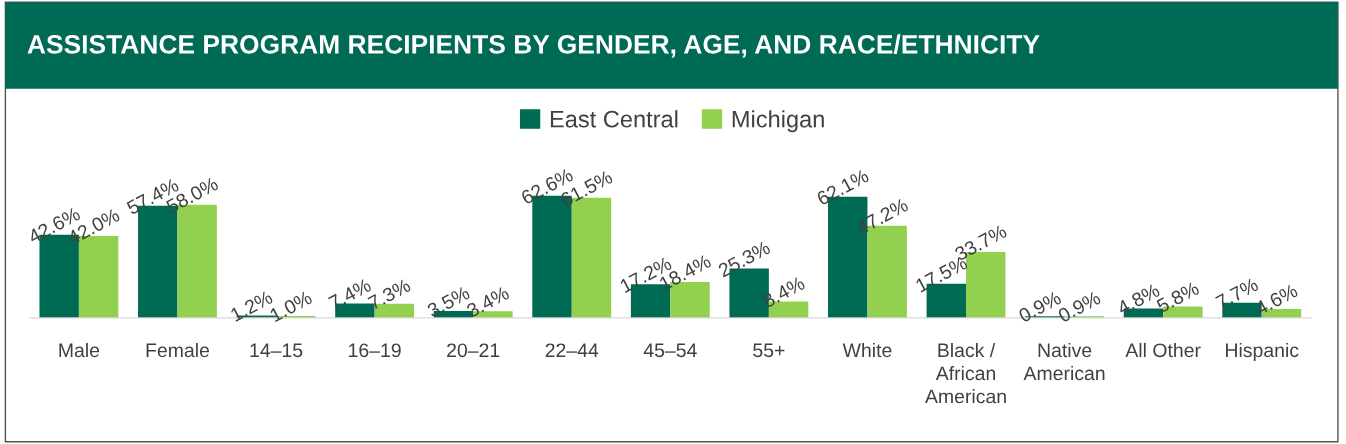  I want to click on x-tick-label: White, so click(867, 350).